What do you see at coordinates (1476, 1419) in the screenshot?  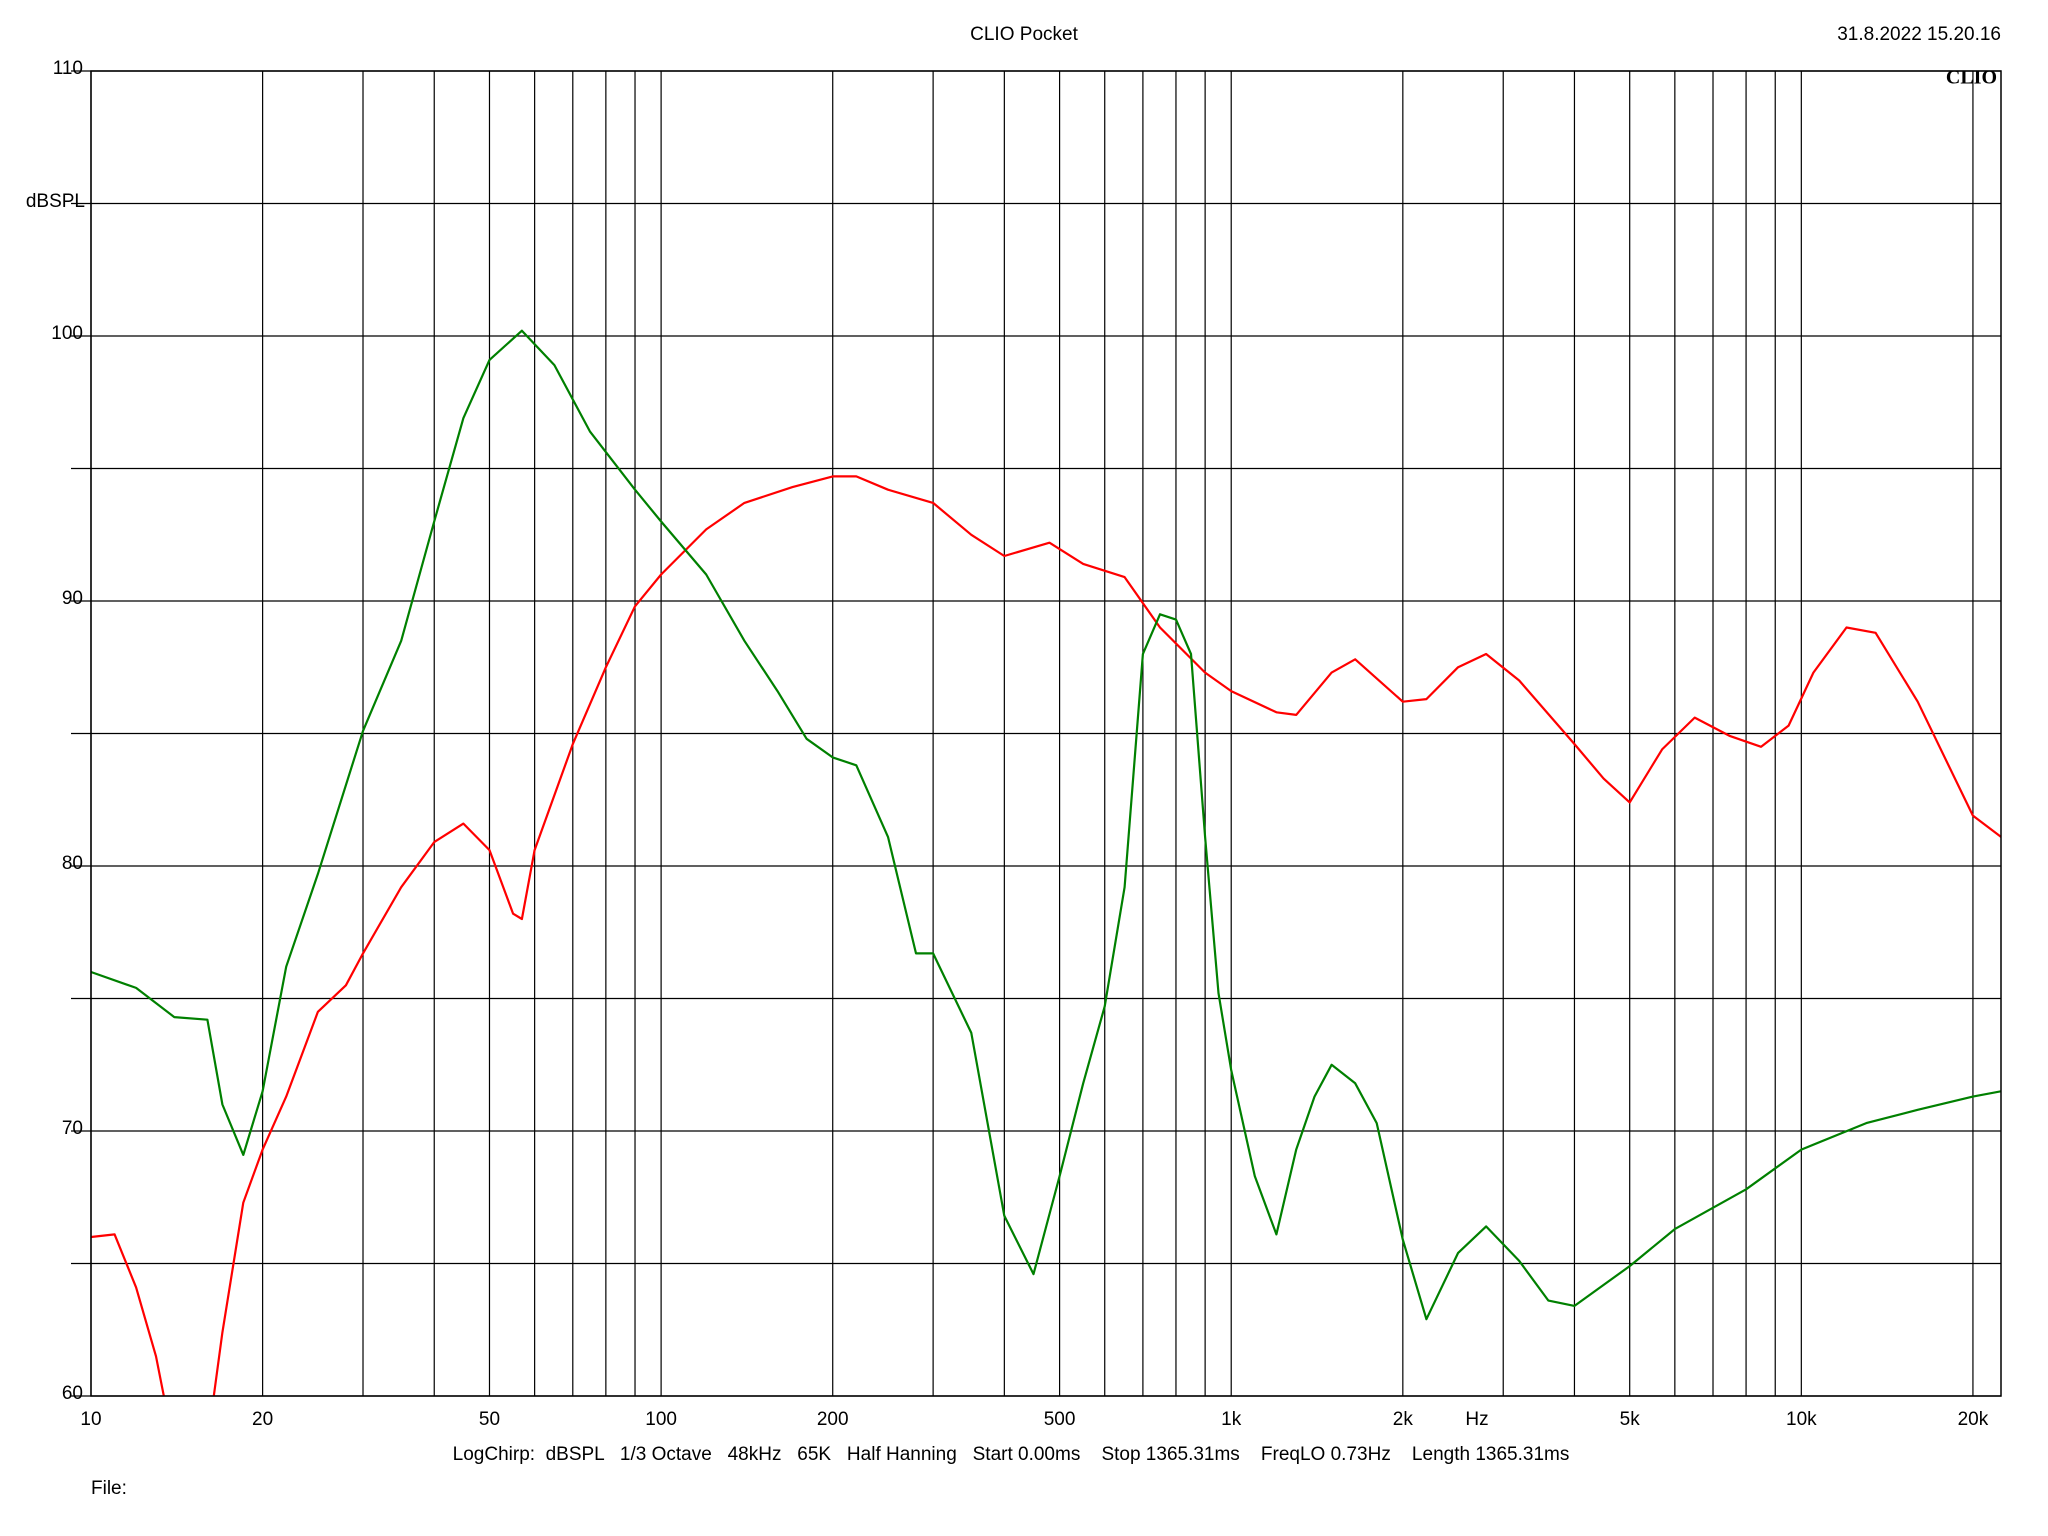 I see `x-axis-label: Hz` at bounding box center [1476, 1419].